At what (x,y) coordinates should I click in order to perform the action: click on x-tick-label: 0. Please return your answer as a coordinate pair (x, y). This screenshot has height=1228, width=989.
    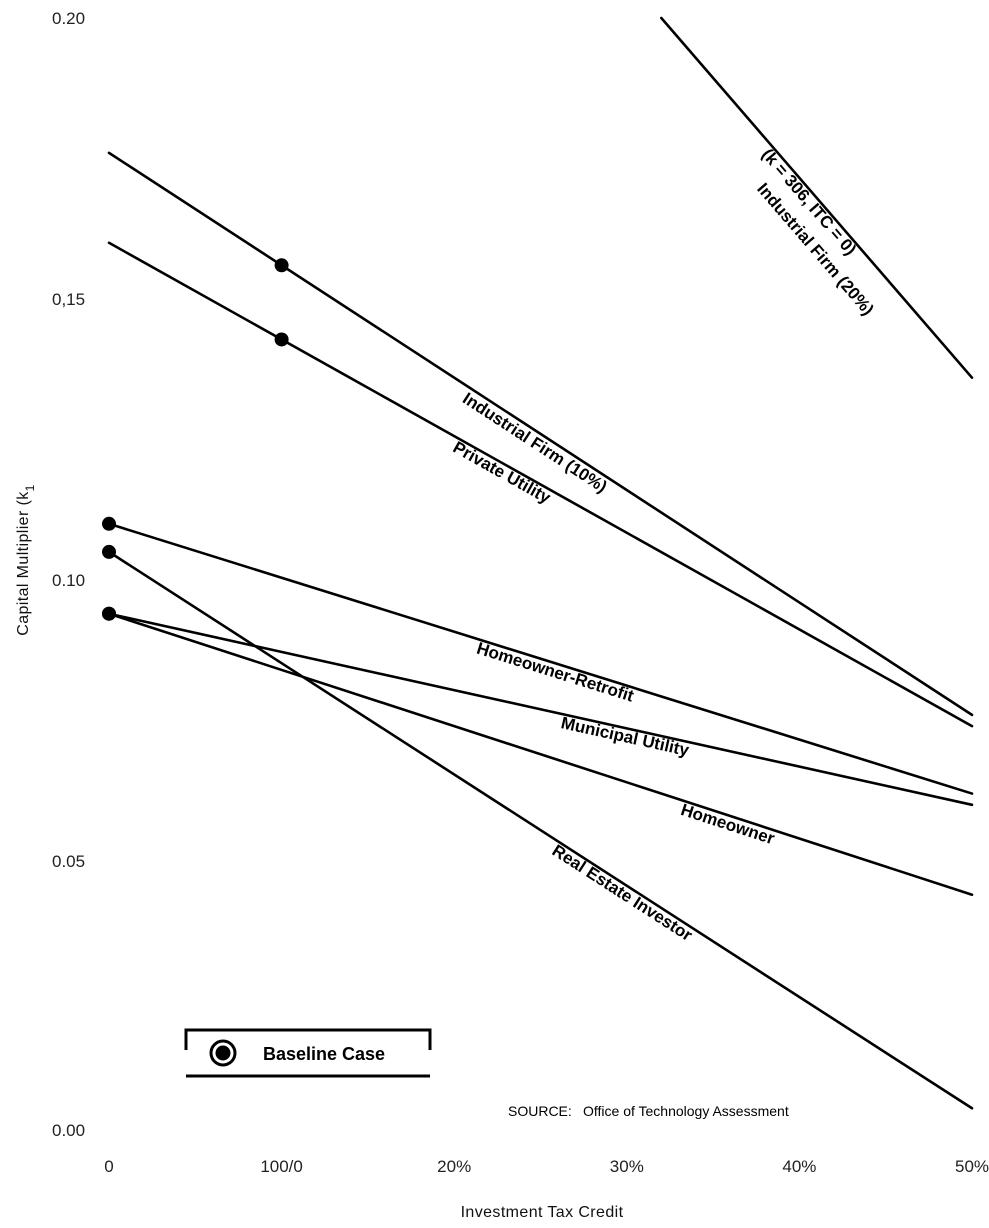
    Looking at the image, I should click on (108, 1166).